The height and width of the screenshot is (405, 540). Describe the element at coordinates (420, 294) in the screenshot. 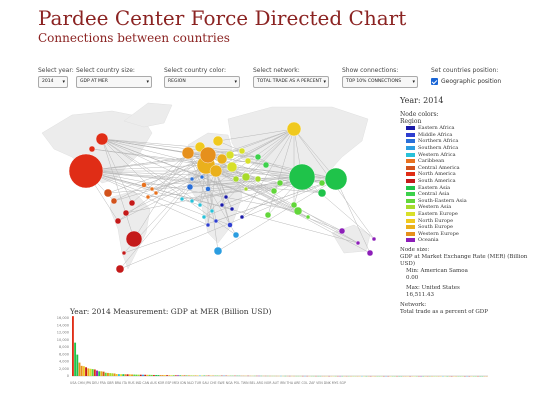

I see `max-value: 16,511.43` at that location.